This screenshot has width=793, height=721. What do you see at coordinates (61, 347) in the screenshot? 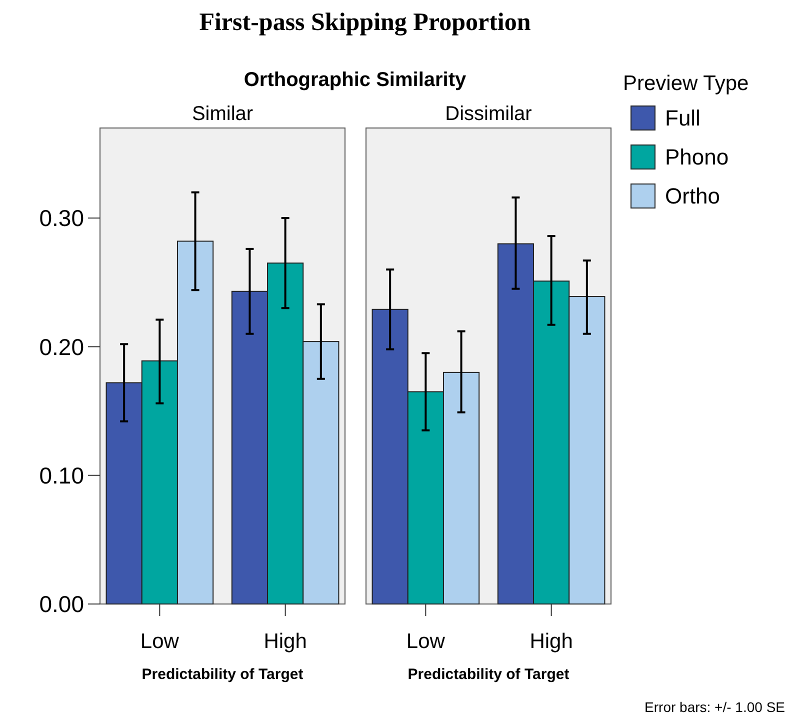
I see `y-tick-label: 0.20` at bounding box center [61, 347].